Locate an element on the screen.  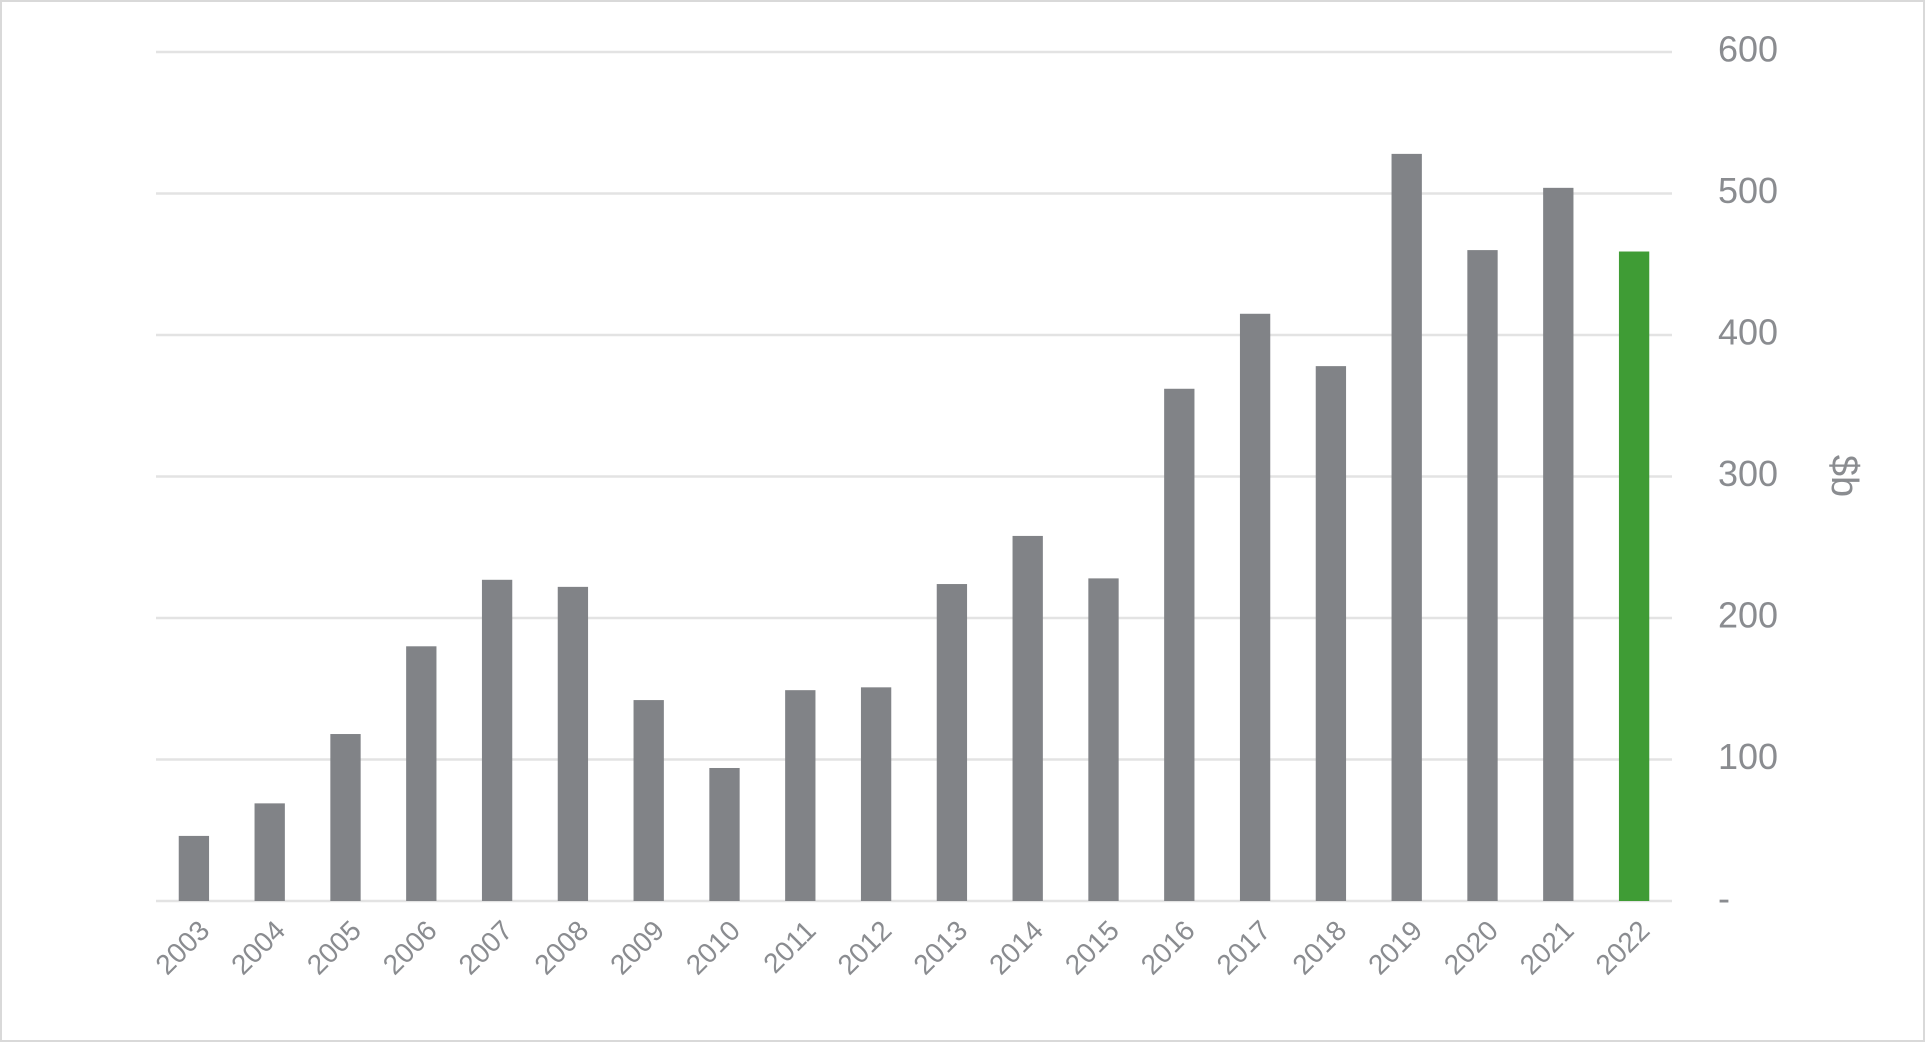
y-tick-label: 400 is located at coordinates (1748, 332).